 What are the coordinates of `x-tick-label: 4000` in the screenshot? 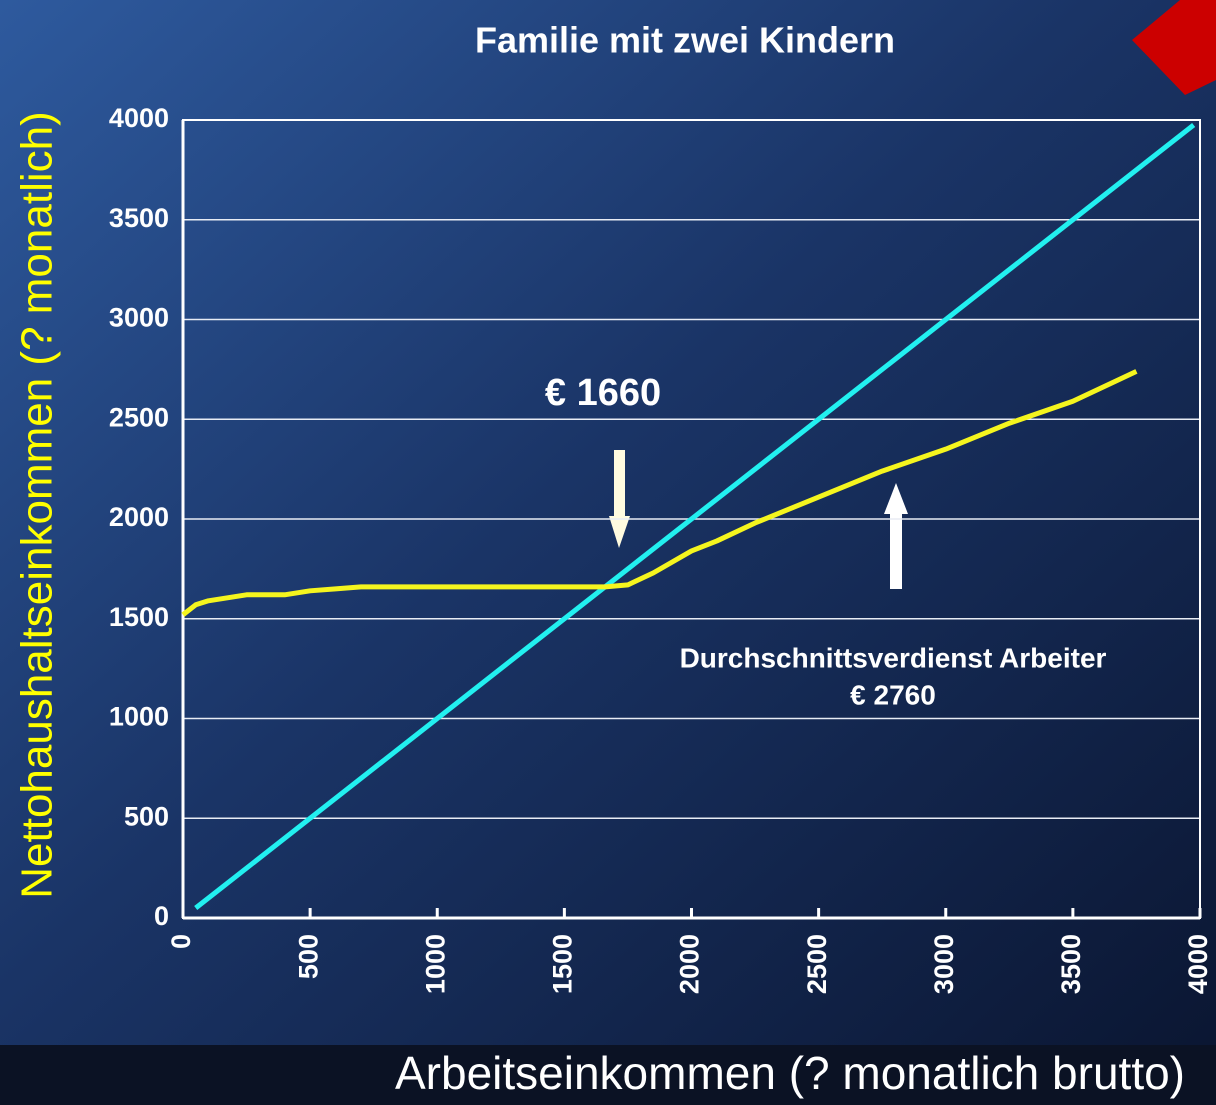 It's located at (1198, 964).